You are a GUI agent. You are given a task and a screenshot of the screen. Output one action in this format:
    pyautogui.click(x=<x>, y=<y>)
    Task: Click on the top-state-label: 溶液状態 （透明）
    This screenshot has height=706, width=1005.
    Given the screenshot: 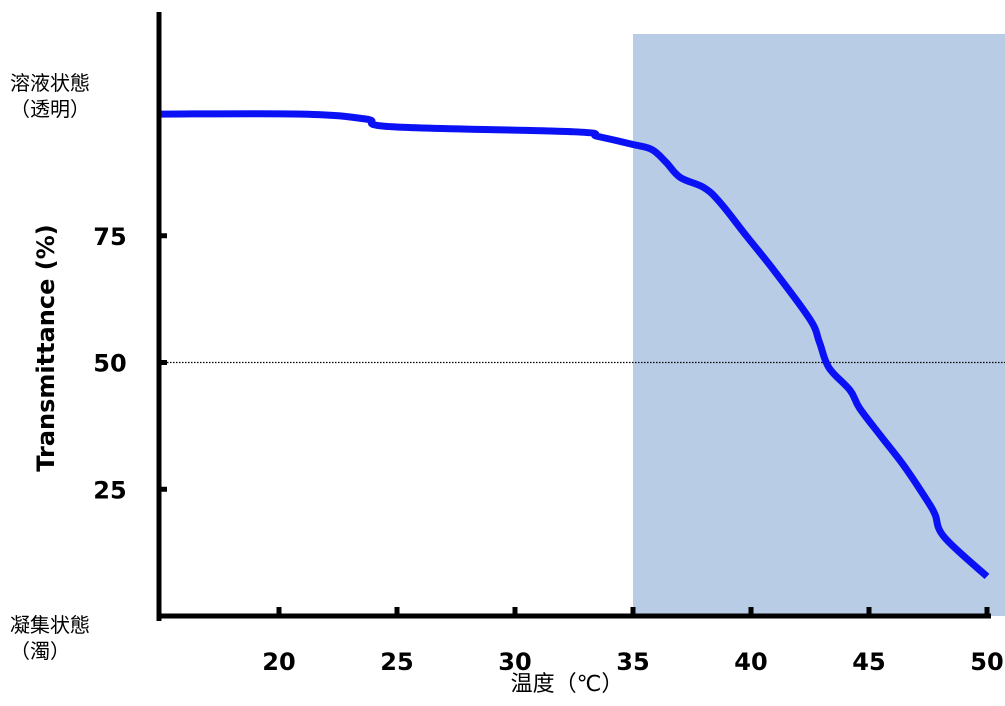 What is the action you would take?
    pyautogui.click(x=50, y=96)
    